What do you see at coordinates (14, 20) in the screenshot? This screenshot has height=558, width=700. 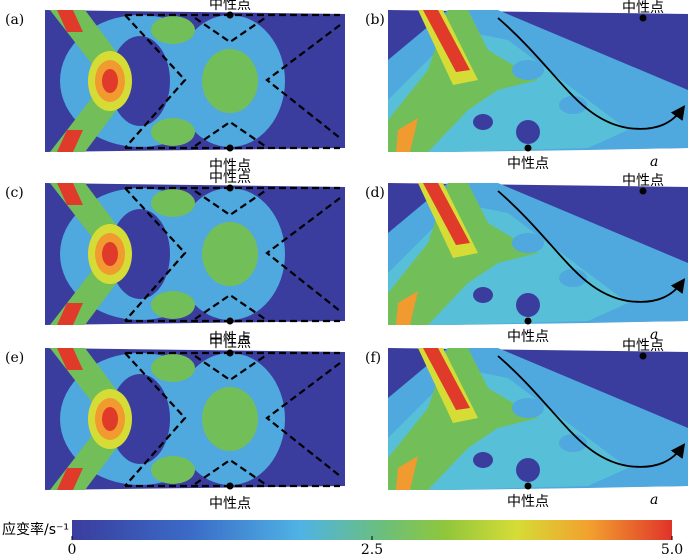 I see `panel-label: (a)` at bounding box center [14, 20].